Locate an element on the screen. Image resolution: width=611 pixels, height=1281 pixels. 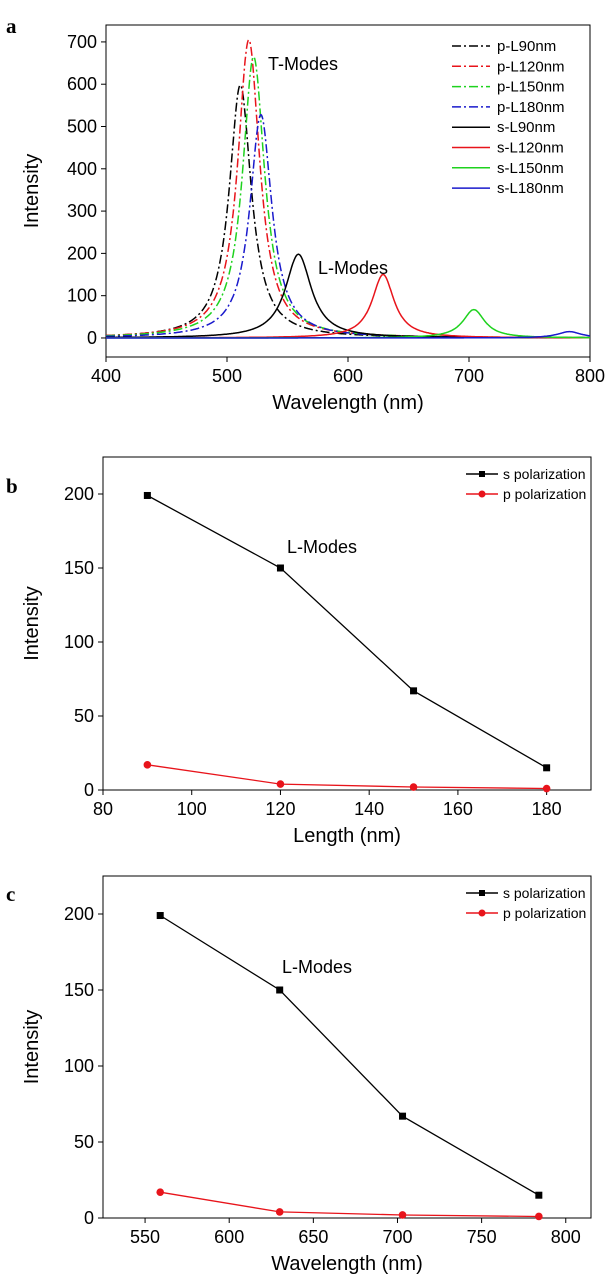
legend-label-p-l180nm: p-L180nm is located at coordinates (531, 107).